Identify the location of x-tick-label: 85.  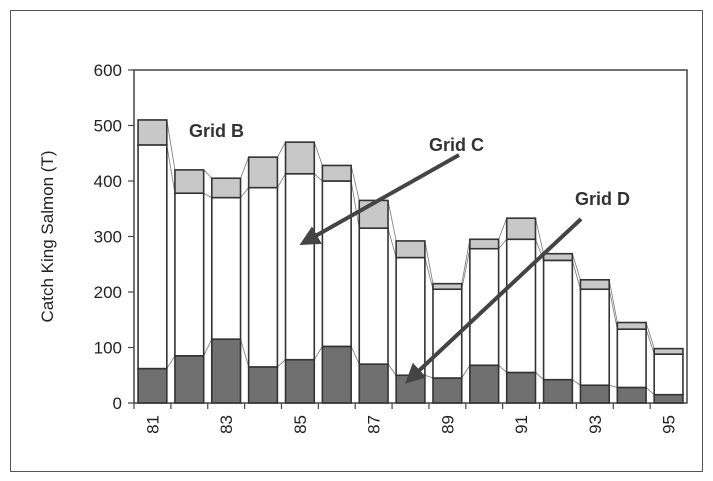
(300, 424).